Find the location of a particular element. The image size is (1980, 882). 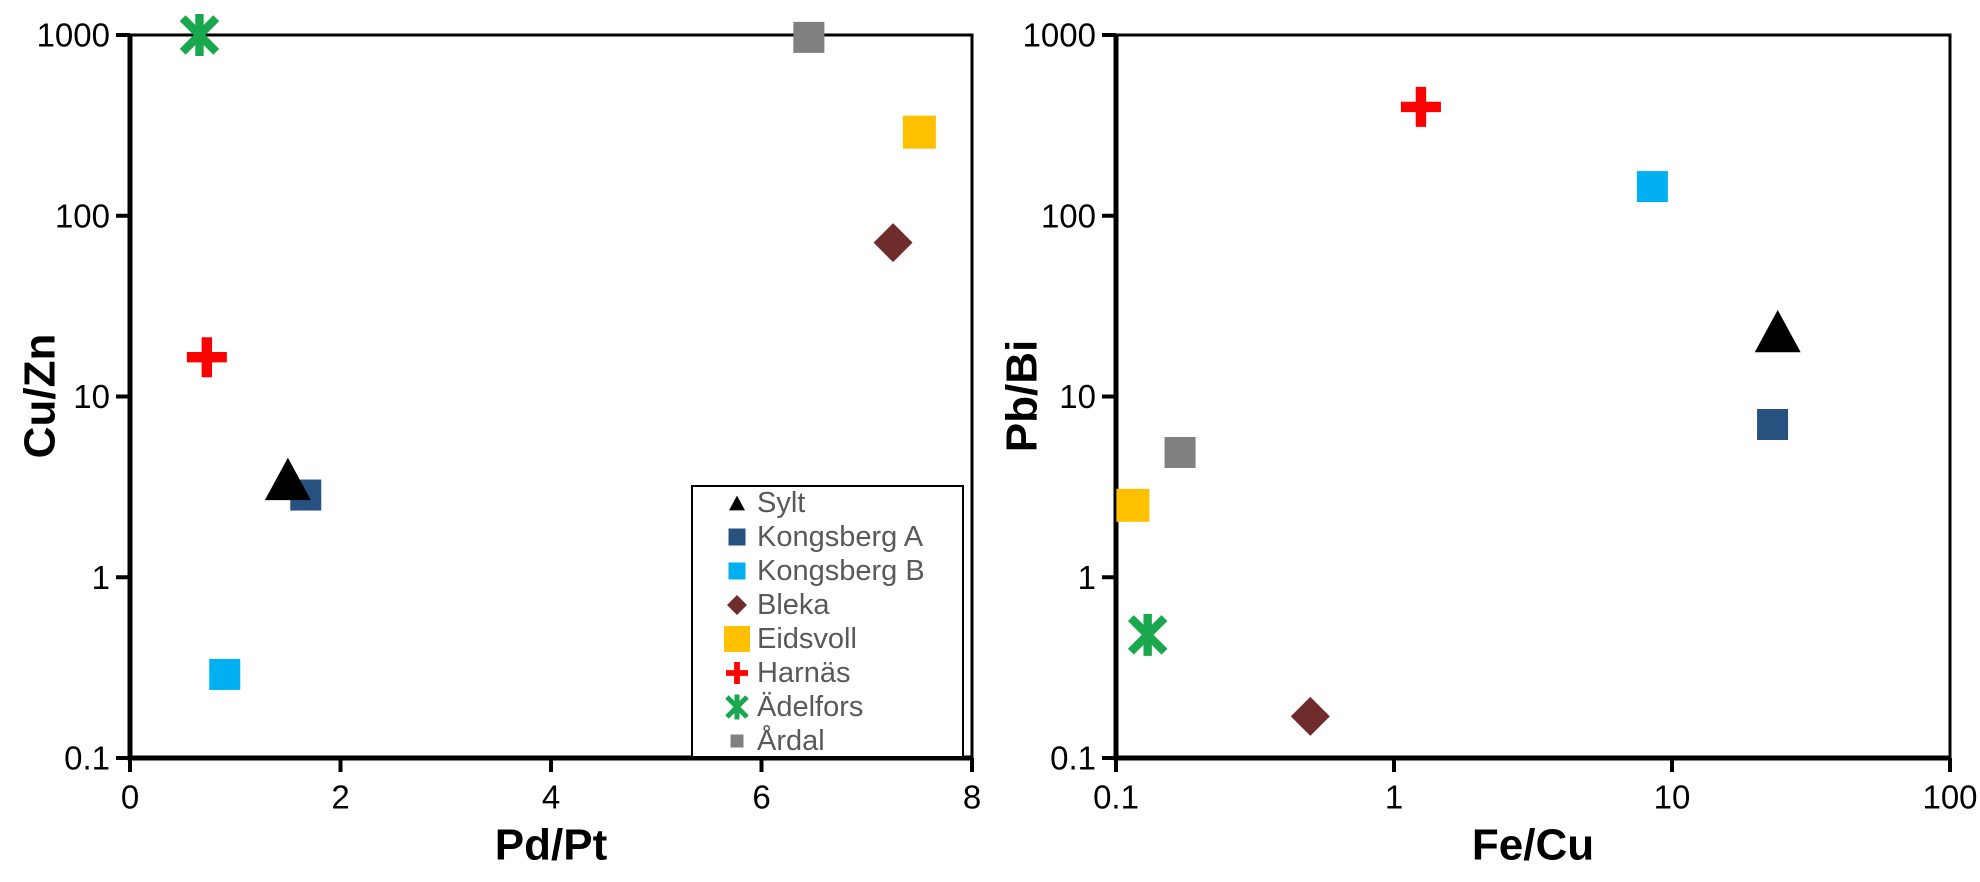

legend-item-kongsberg-b: Kongsberg B is located at coordinates (826, 571).